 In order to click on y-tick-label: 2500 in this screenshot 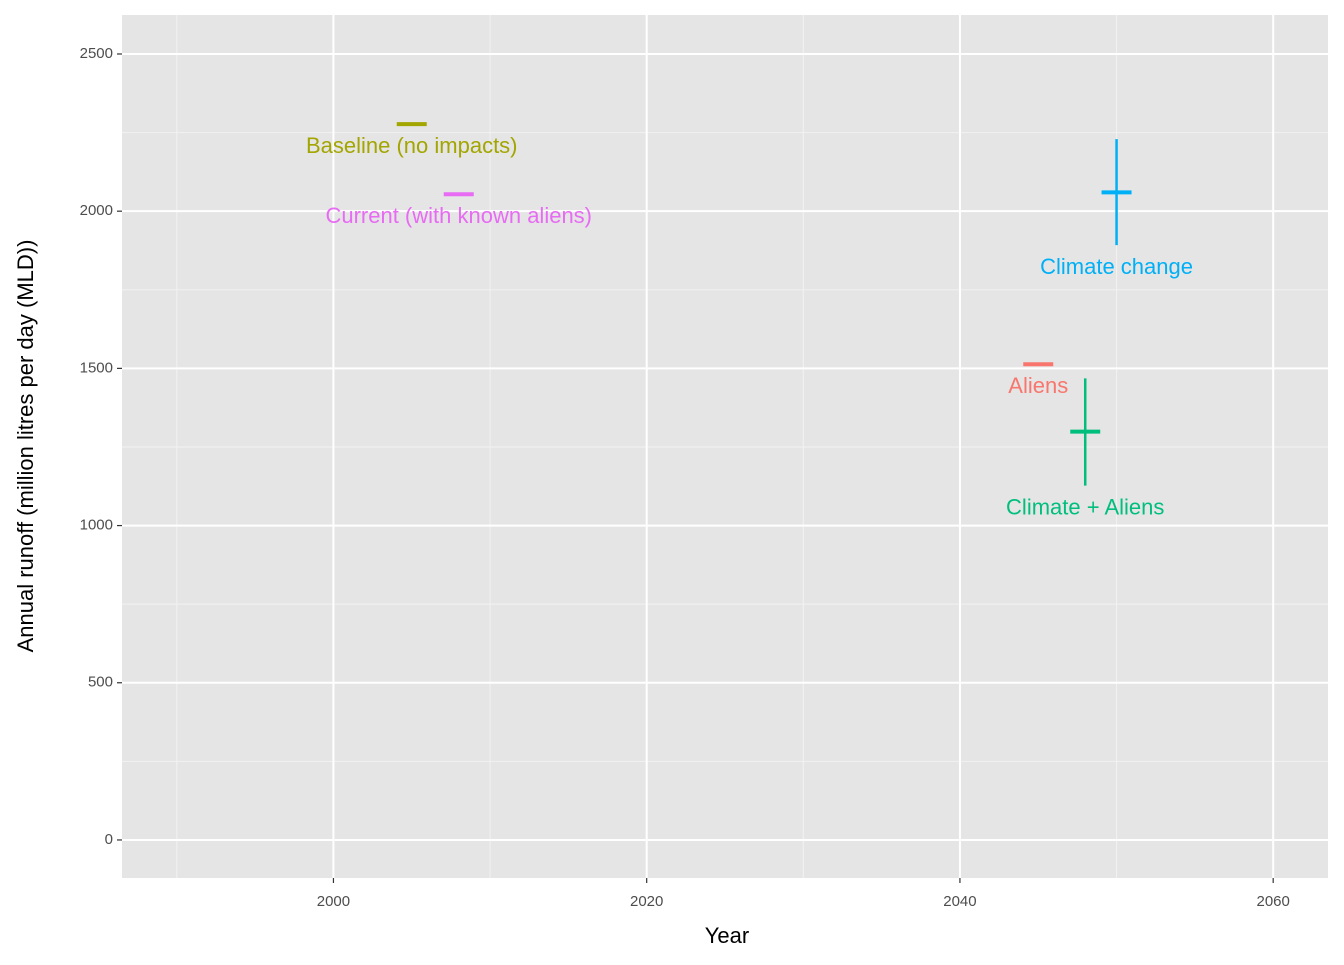, I will do `click(96, 53)`.